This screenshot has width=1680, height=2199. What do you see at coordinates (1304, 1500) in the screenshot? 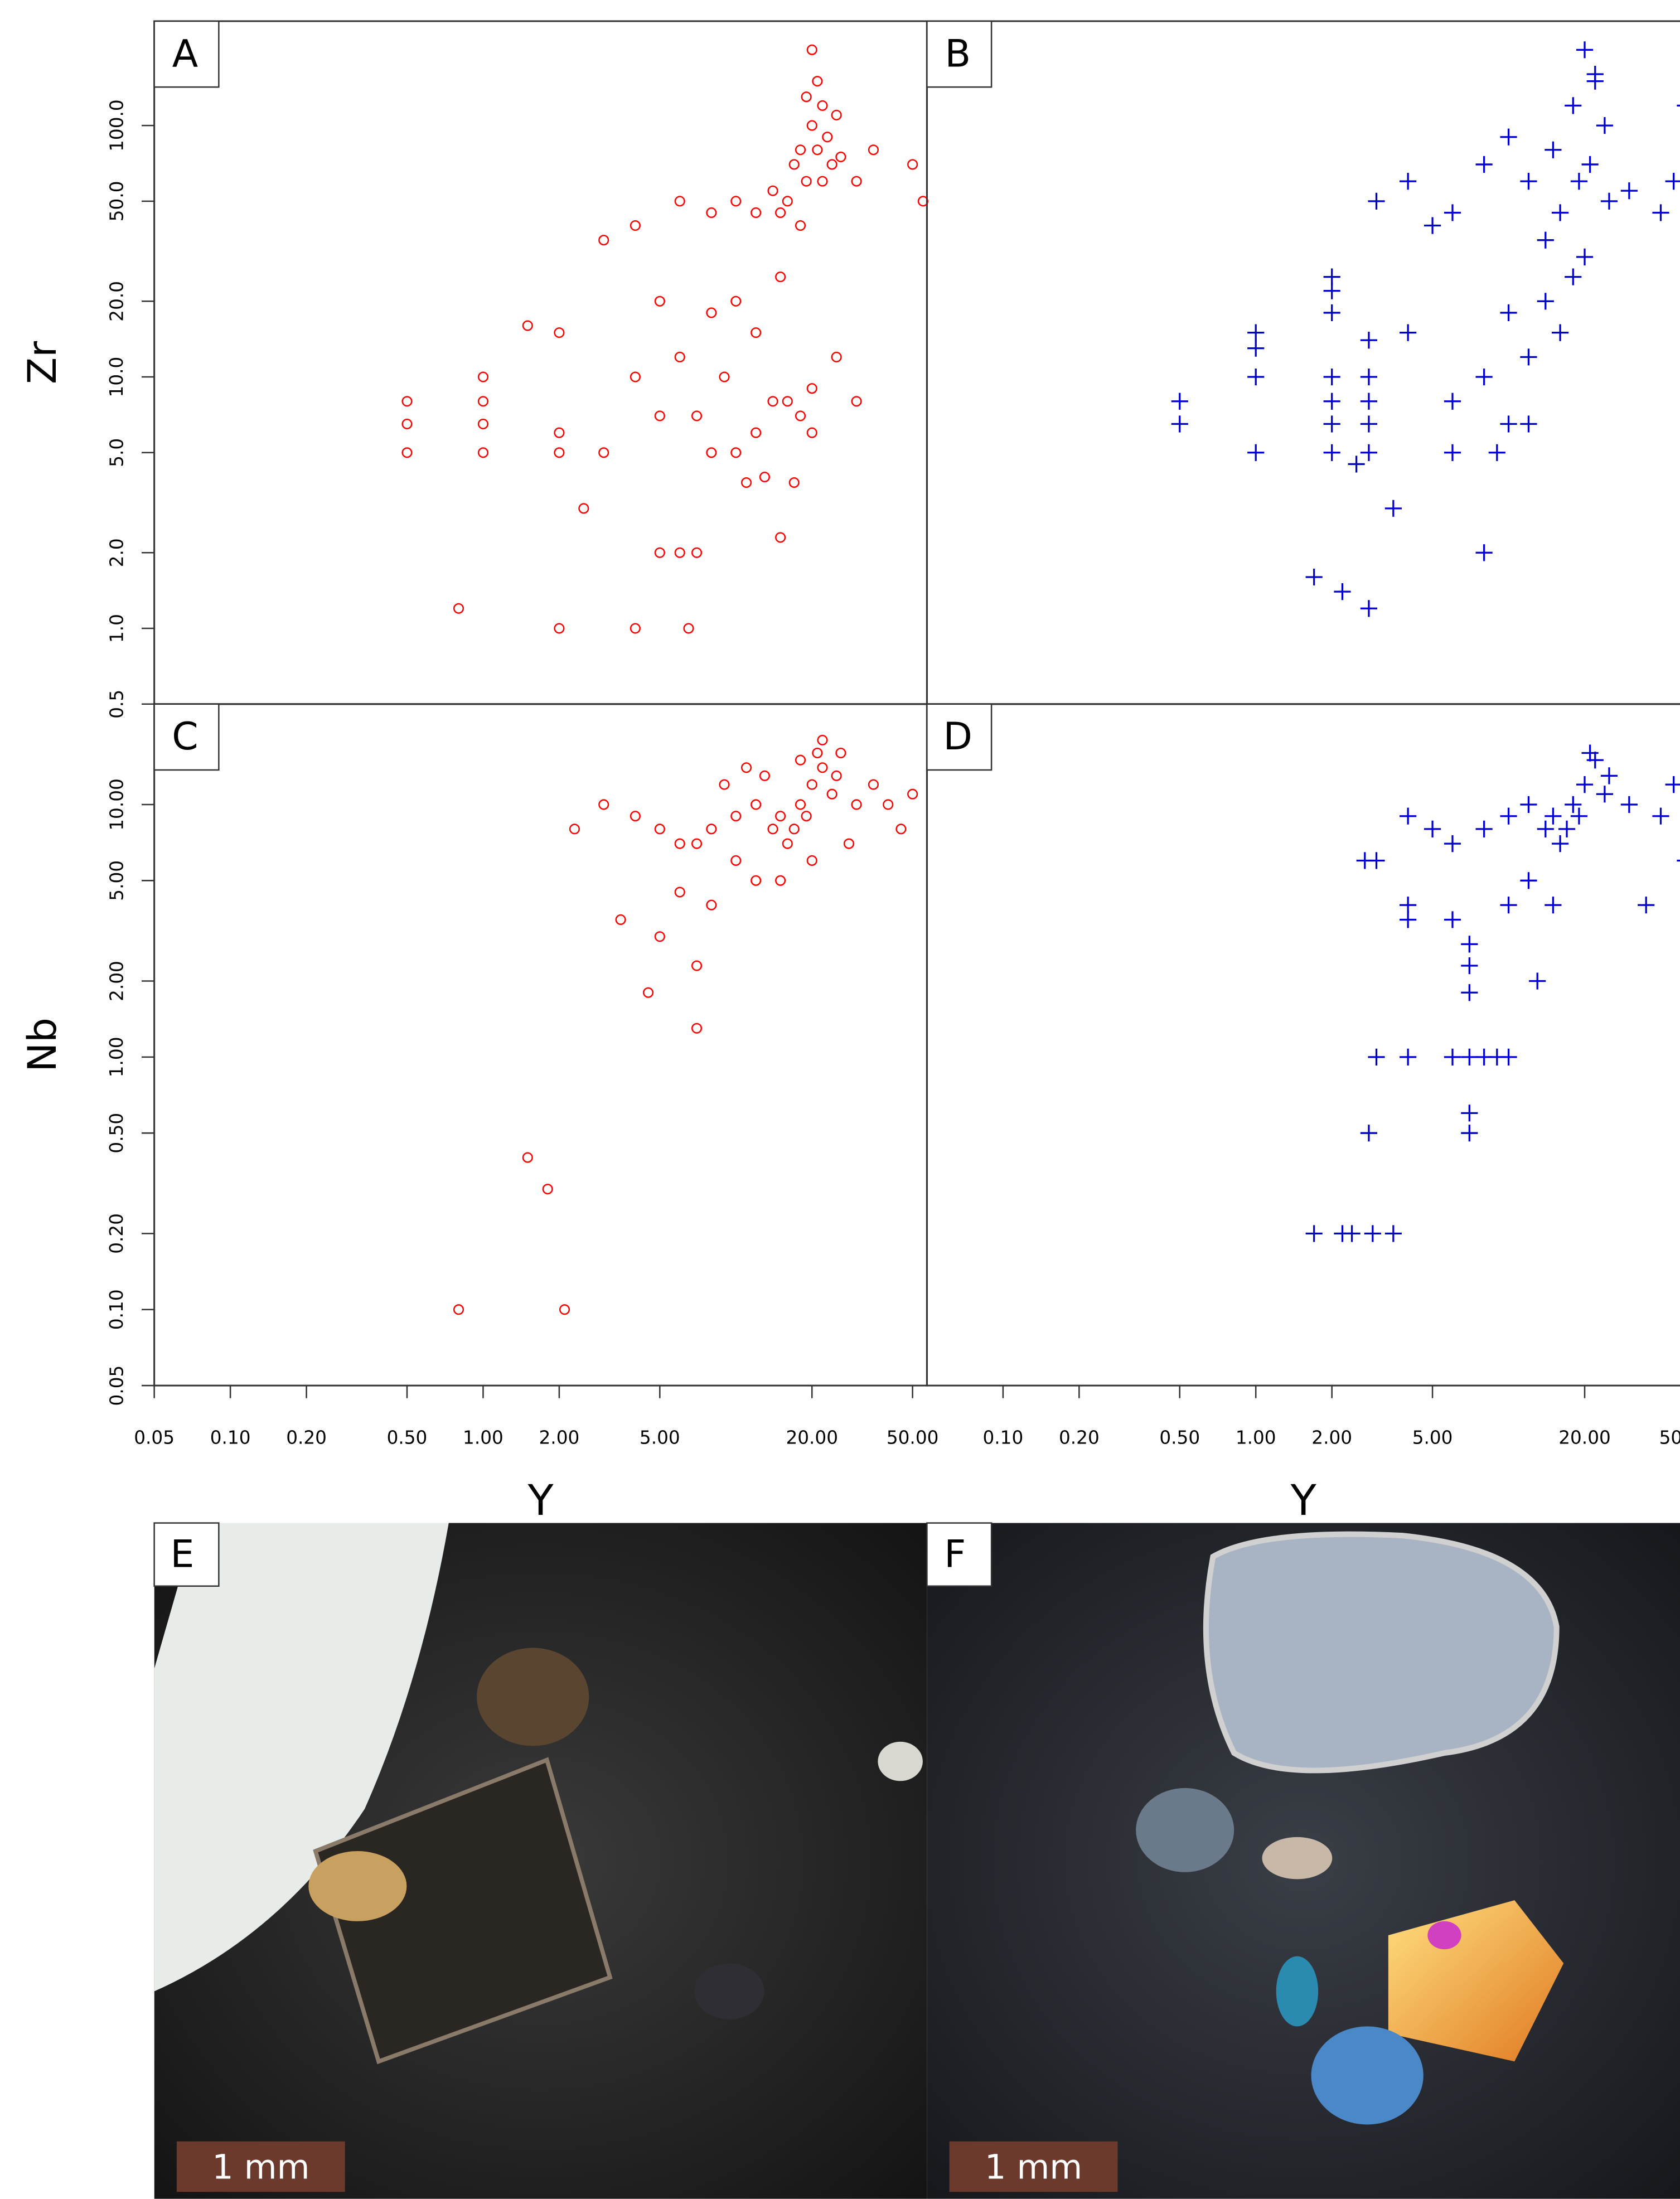
I see `x-axis-title: Y` at bounding box center [1304, 1500].